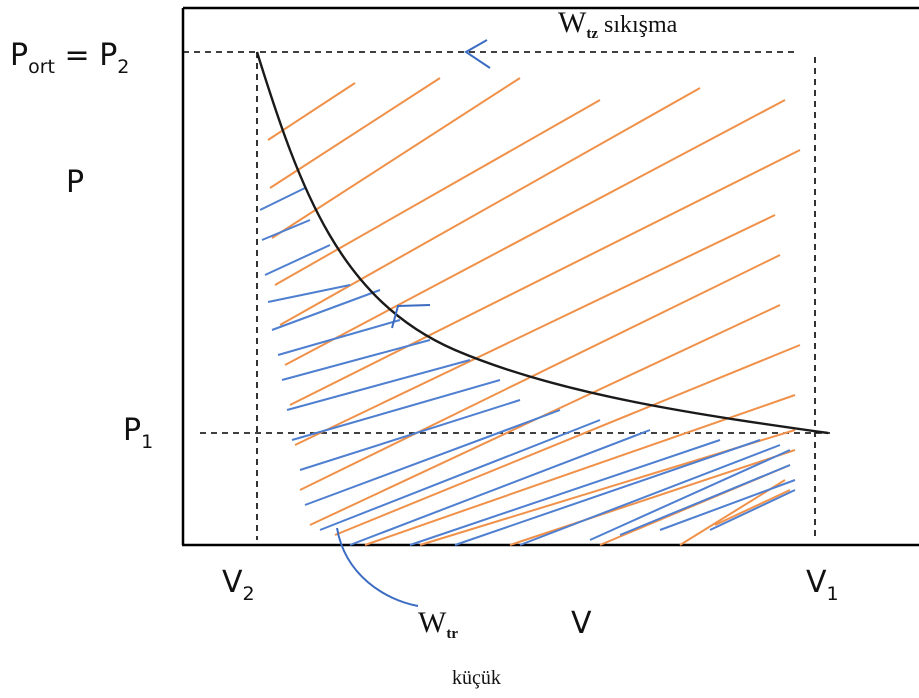 This screenshot has width=919, height=698. What do you see at coordinates (411, 316) in the screenshot?
I see `direction-arrow-curve` at bounding box center [411, 316].